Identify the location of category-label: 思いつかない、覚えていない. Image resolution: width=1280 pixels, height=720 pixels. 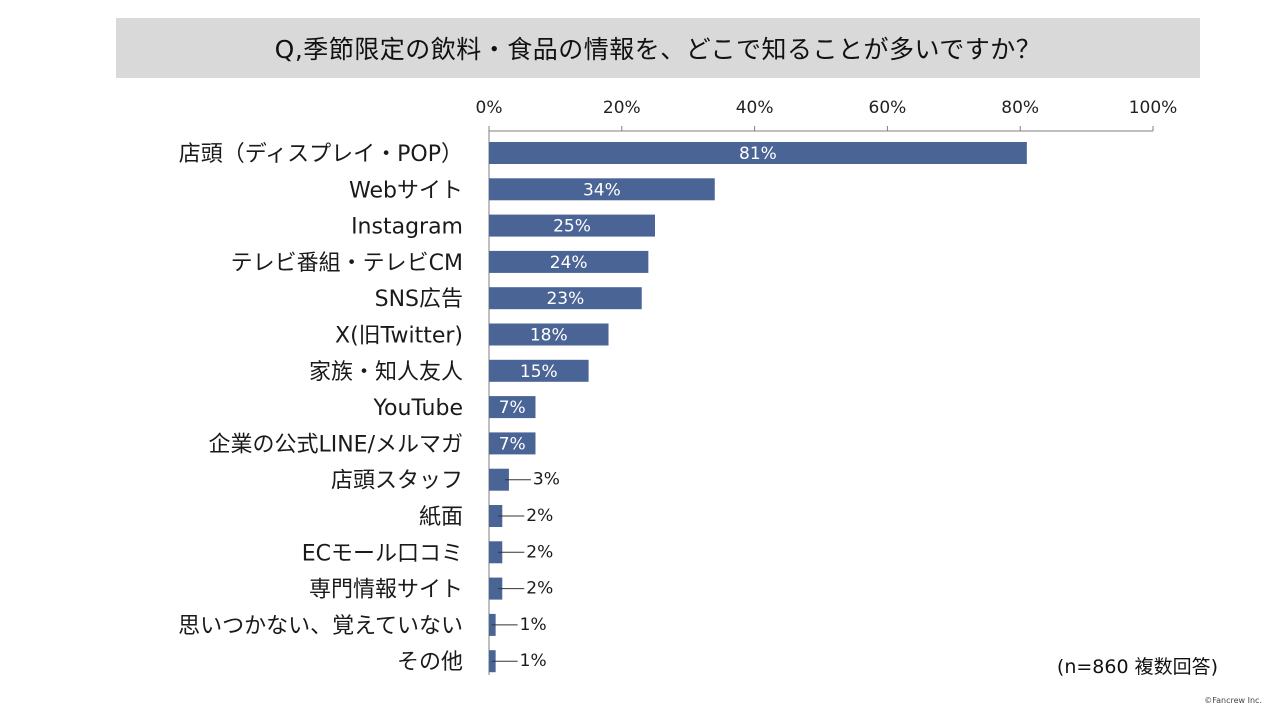
(320, 626).